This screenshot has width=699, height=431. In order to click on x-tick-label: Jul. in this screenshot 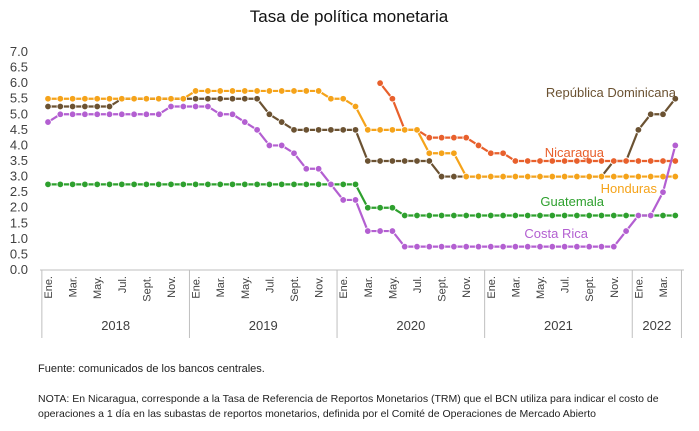, I will do `click(270, 284)`.